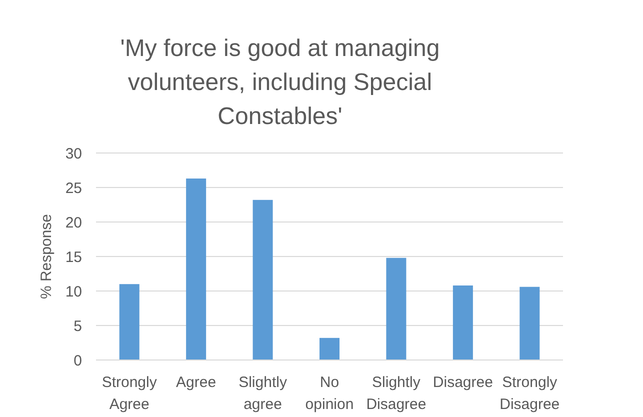  I want to click on x-tick-label: Agree, so click(196, 382).